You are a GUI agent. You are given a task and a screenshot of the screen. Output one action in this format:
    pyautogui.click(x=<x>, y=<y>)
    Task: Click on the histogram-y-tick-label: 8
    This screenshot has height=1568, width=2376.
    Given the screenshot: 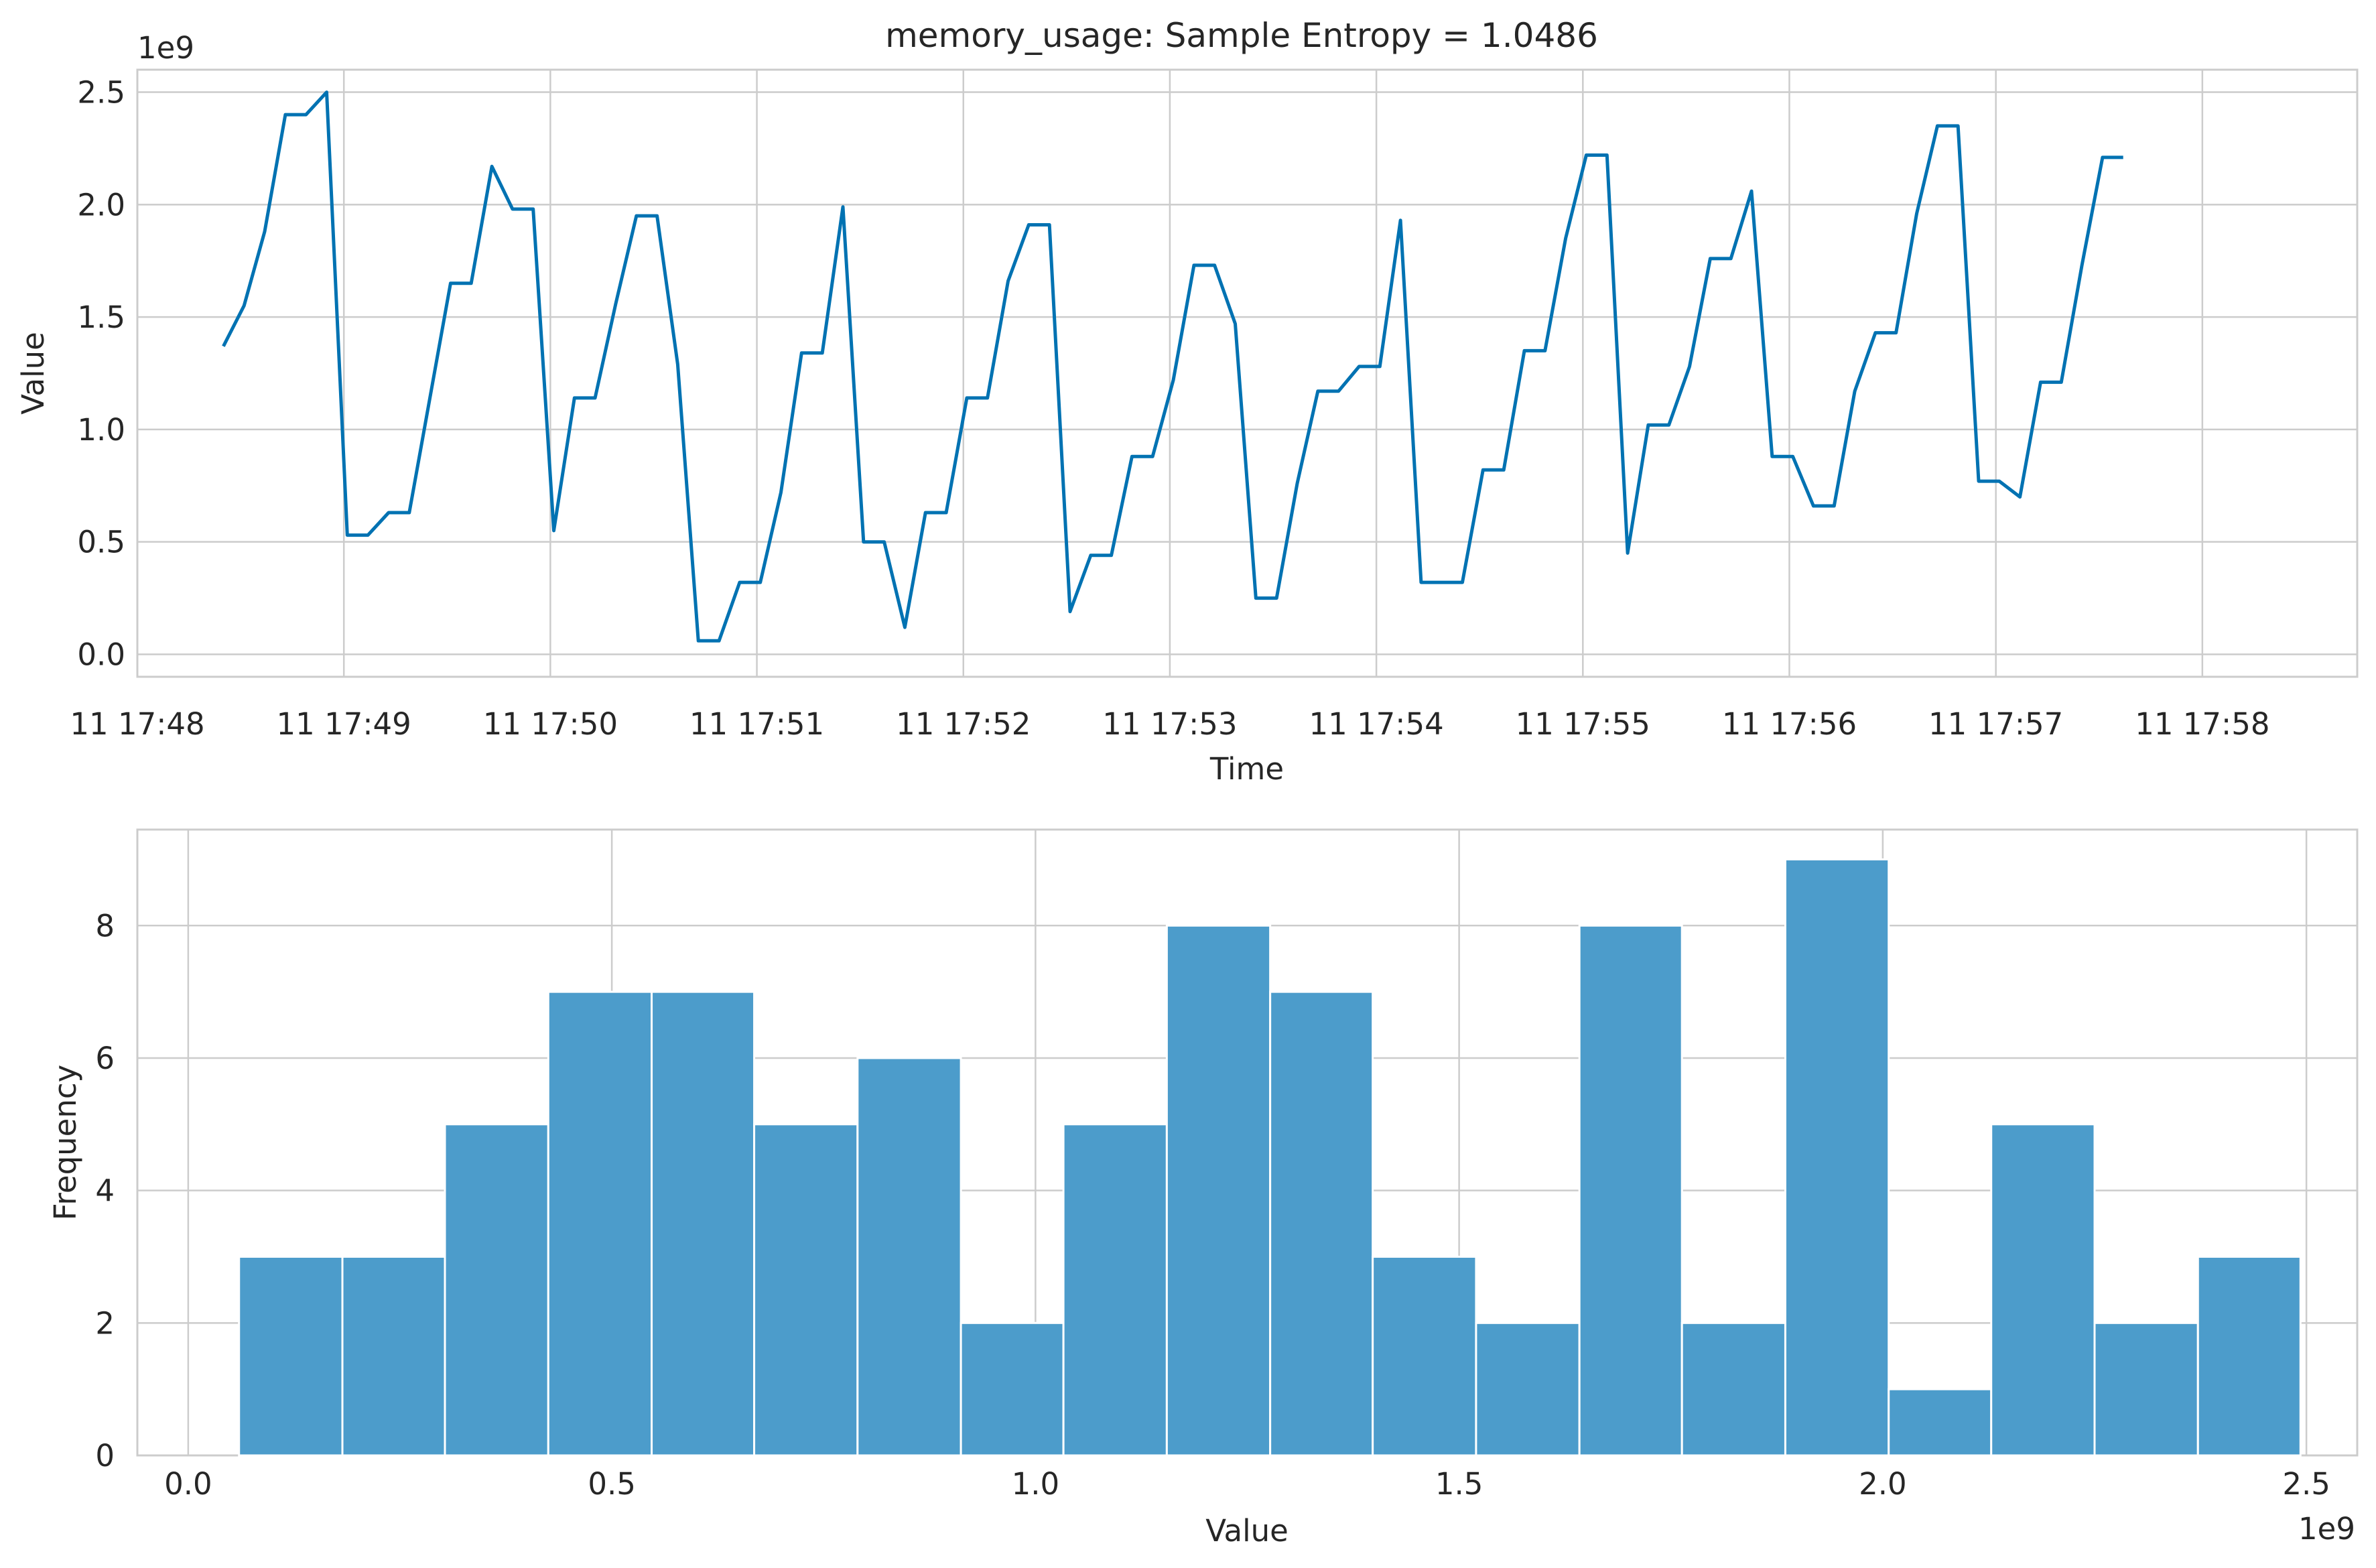 What is the action you would take?
    pyautogui.click(x=105, y=925)
    